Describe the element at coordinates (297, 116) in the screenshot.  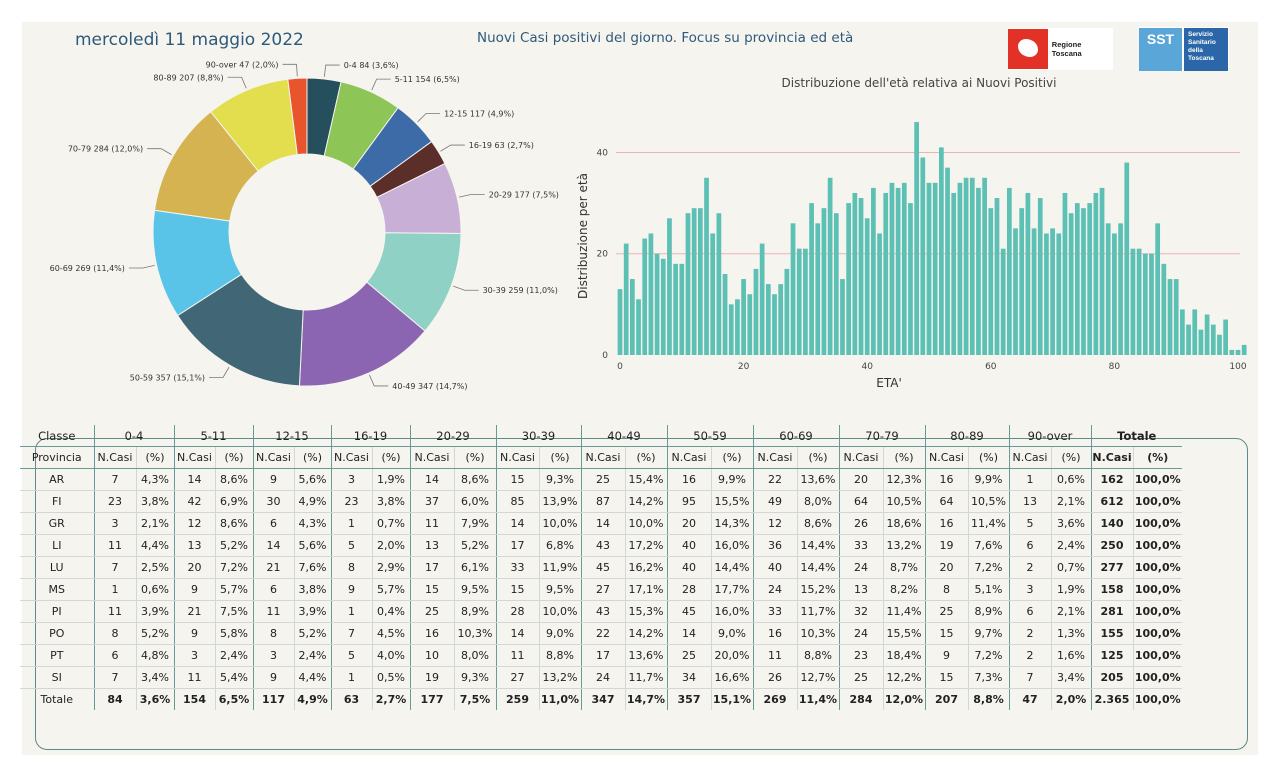
I see `donut-slice` at that location.